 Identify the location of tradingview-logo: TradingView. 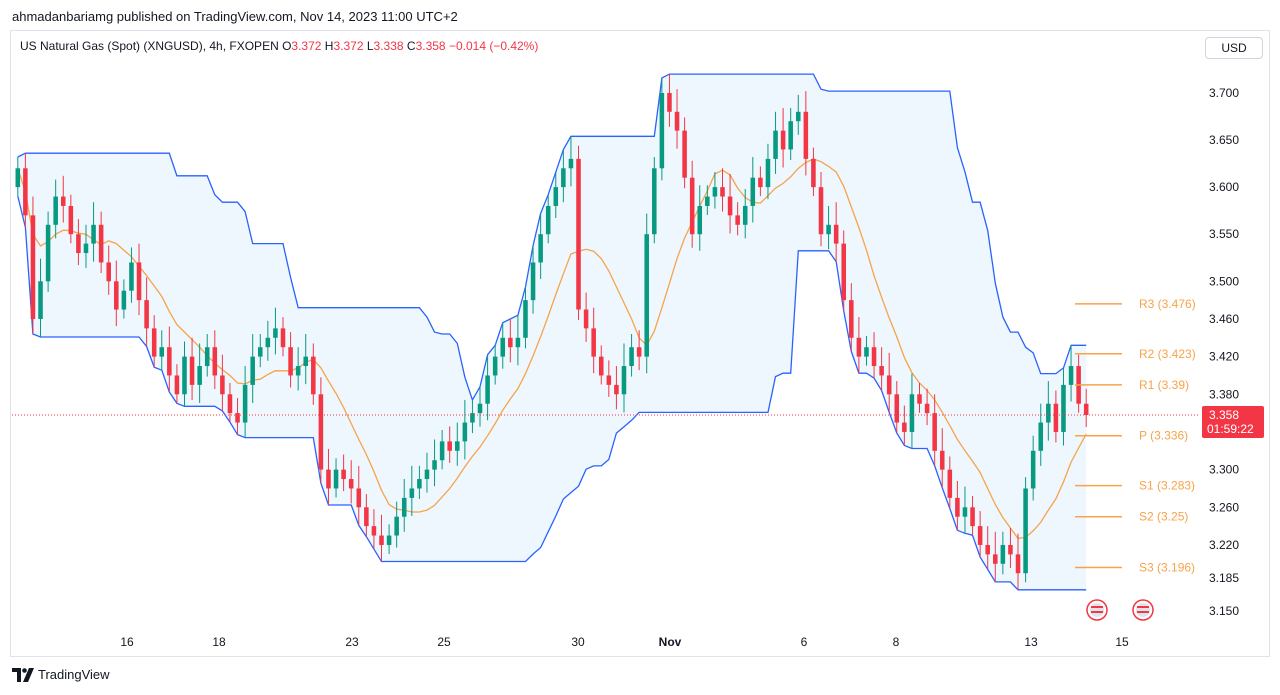
(61, 674).